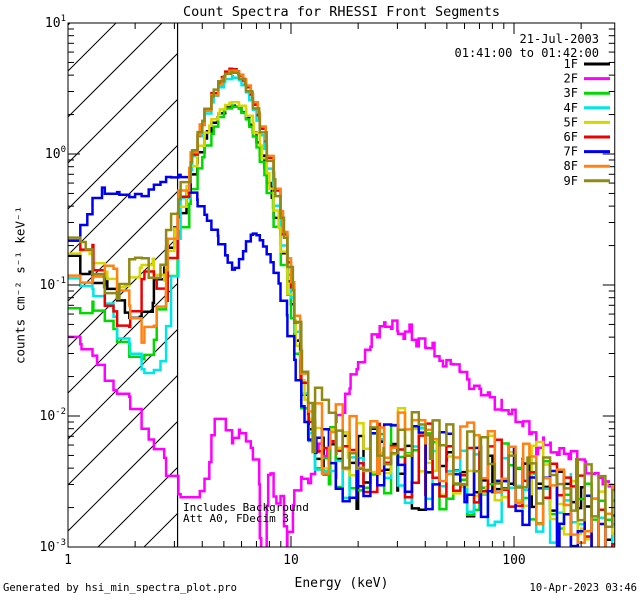 The height and width of the screenshot is (600, 640). What do you see at coordinates (587, 79) in the screenshot?
I see `legend-entry-2F: 2F` at bounding box center [587, 79].